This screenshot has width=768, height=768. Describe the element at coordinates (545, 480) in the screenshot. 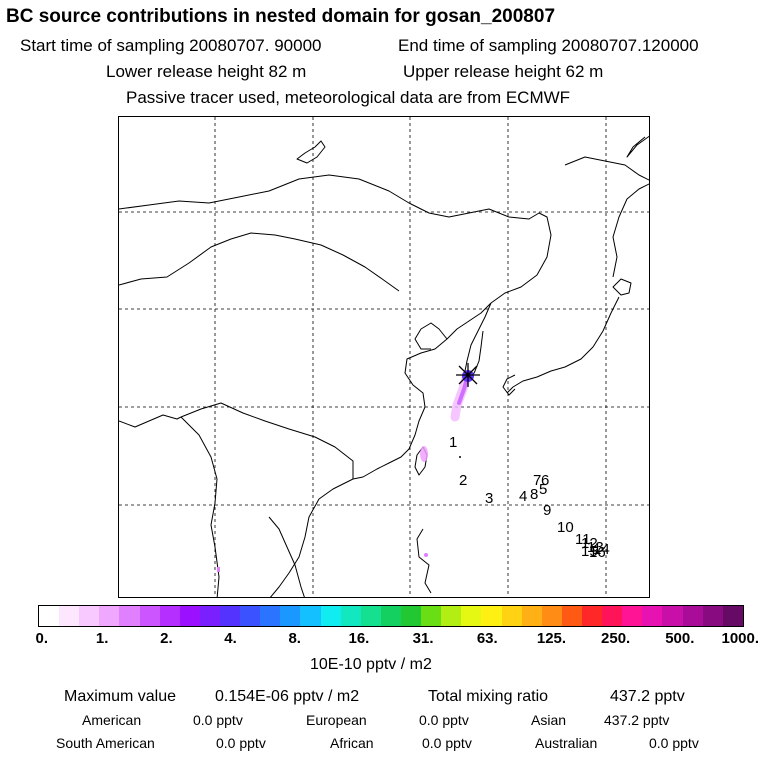

I see `trajectory-point: 6` at that location.